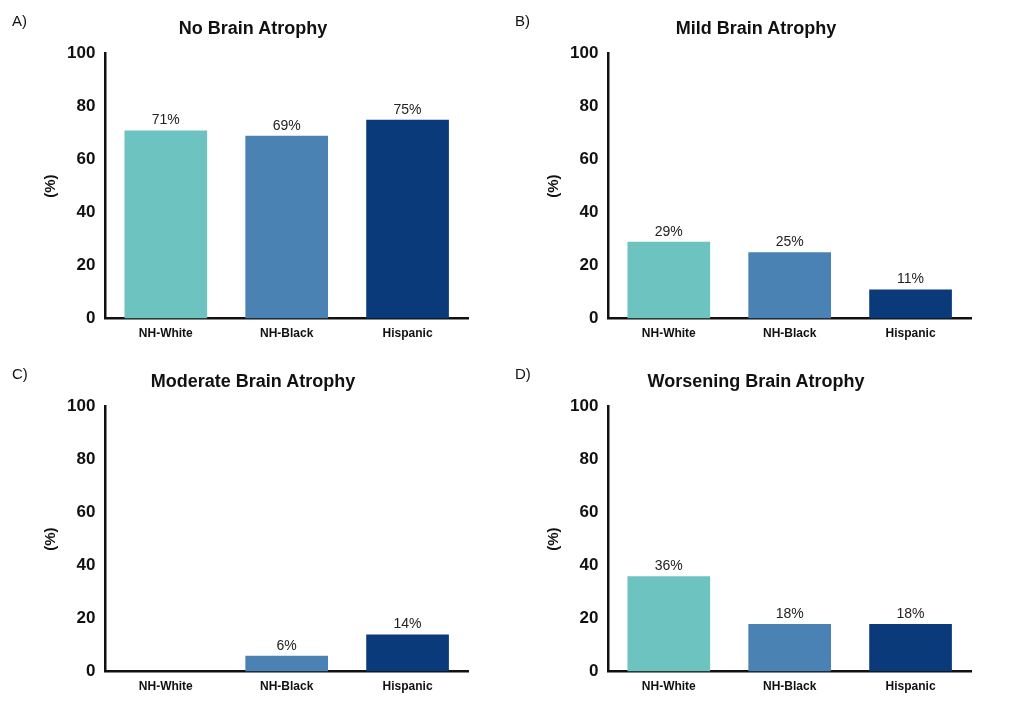 Image resolution: width=1014 pixels, height=718 pixels. I want to click on chart-title: No Brain Atrophy, so click(253, 27).